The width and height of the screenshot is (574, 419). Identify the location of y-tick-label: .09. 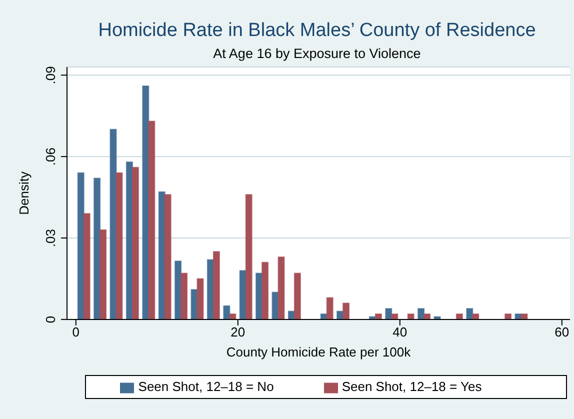
(50, 75).